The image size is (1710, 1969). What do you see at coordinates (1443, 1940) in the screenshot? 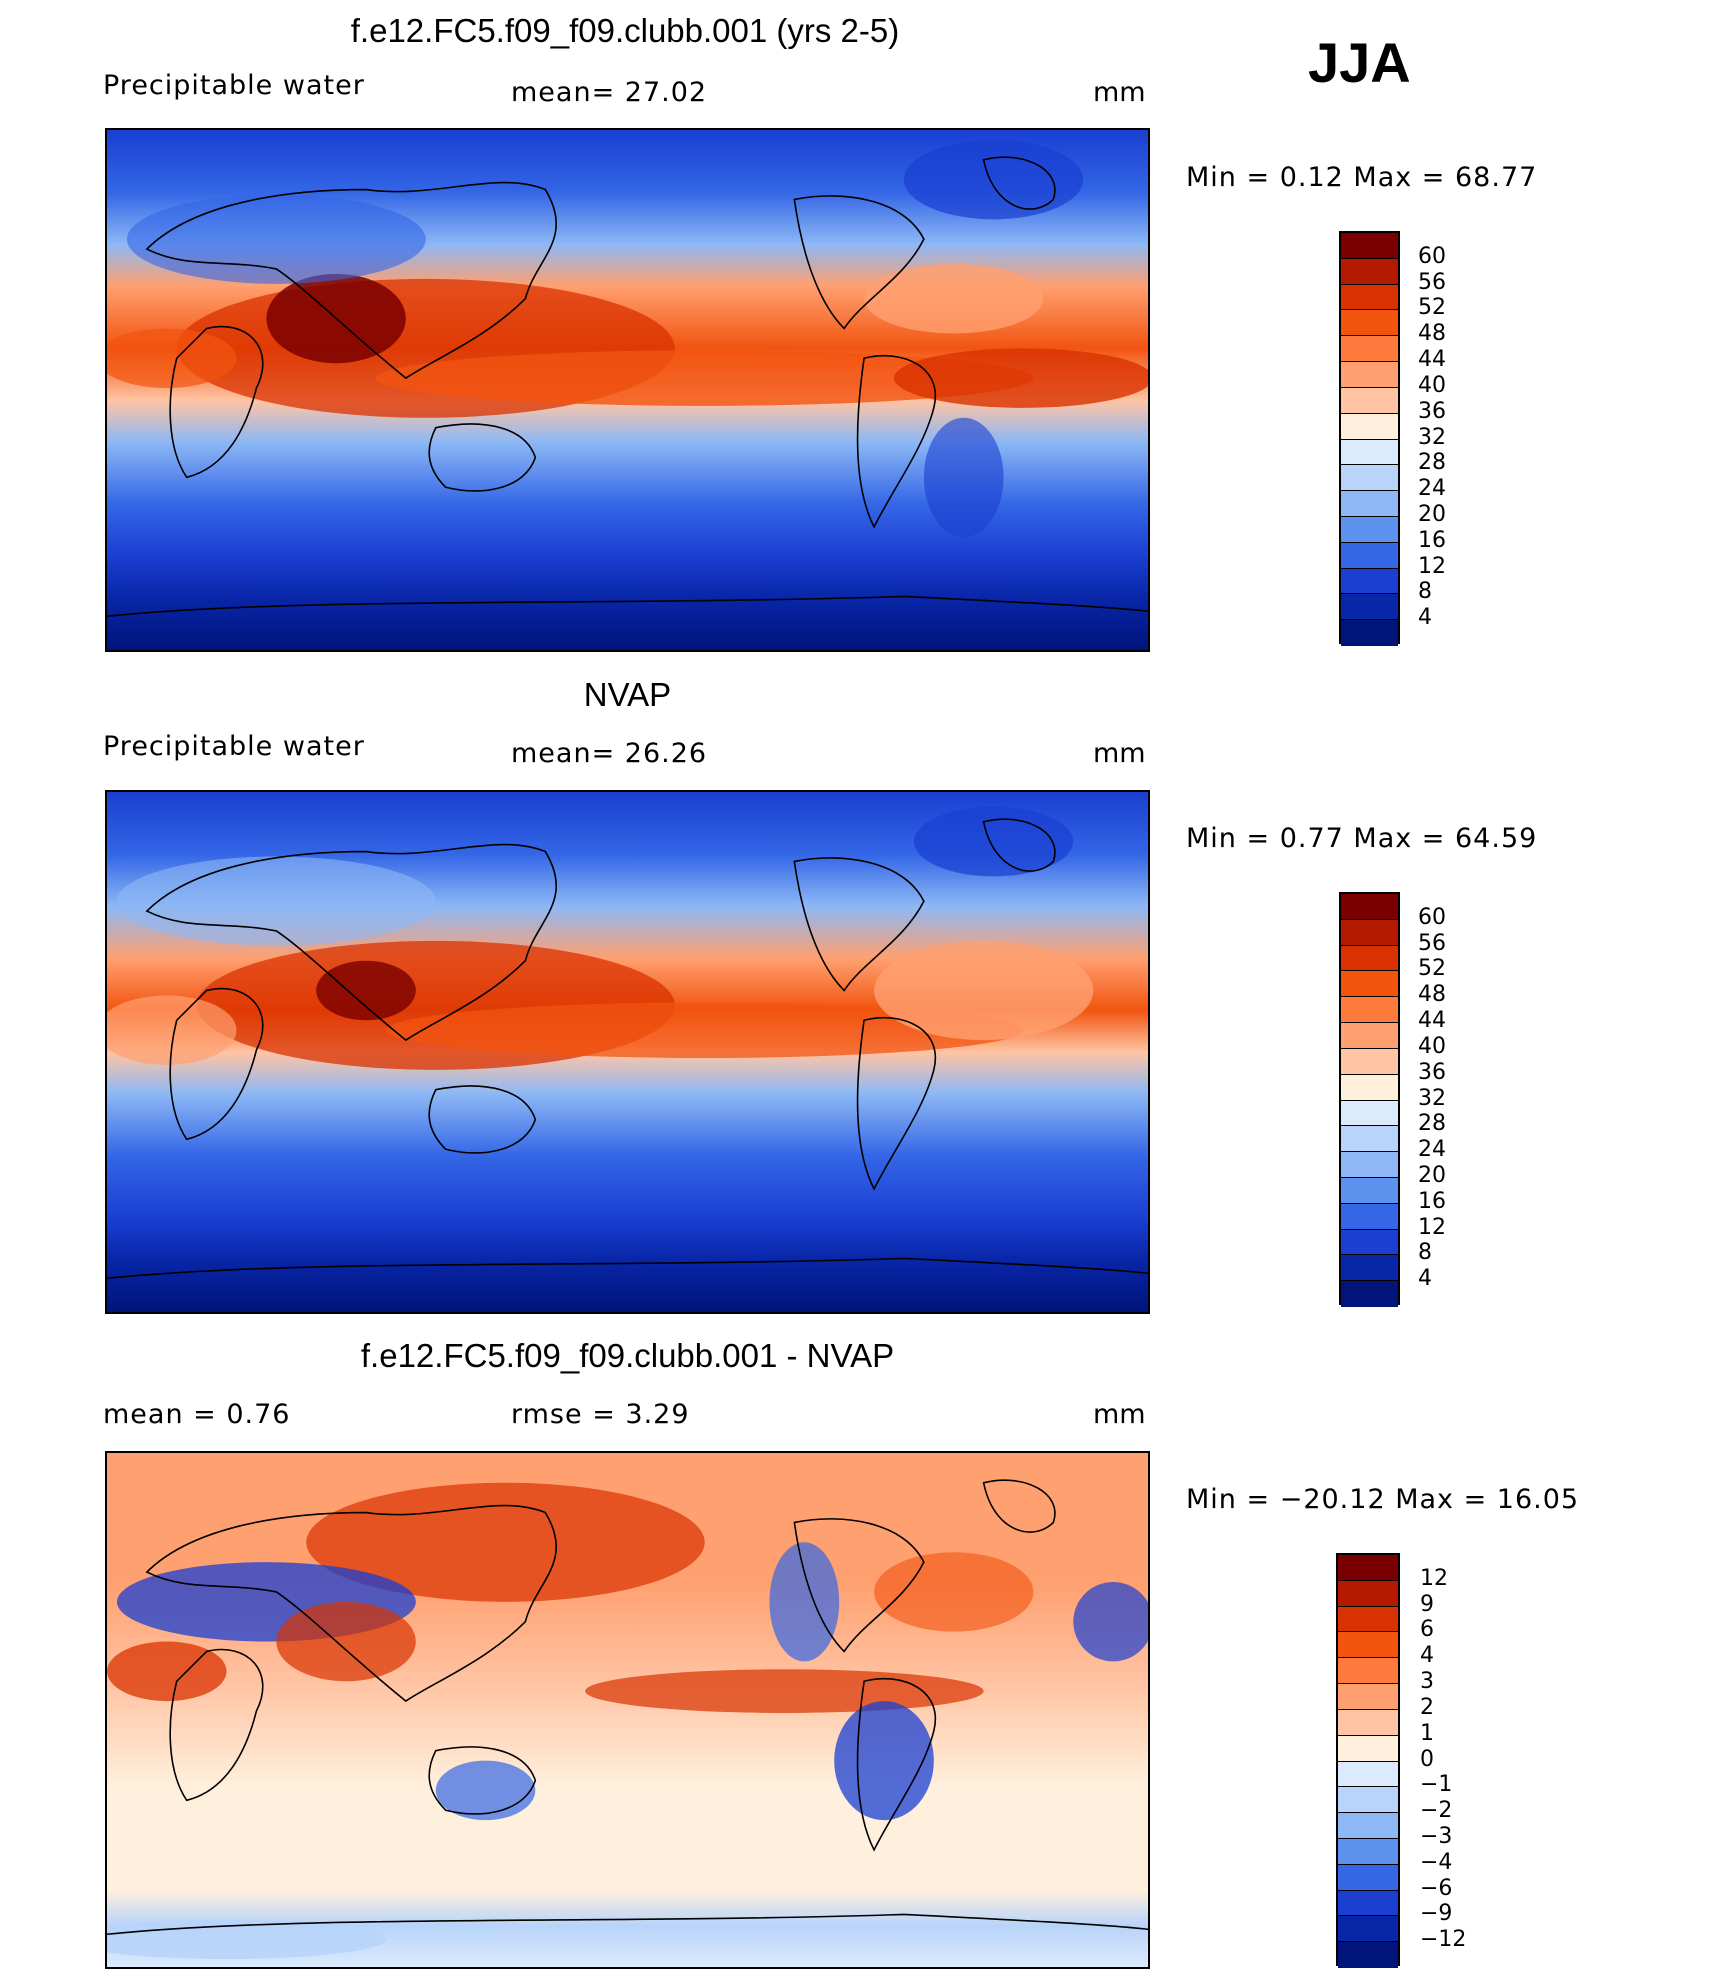
I see `colorbar-tick-label: −12` at bounding box center [1443, 1940].